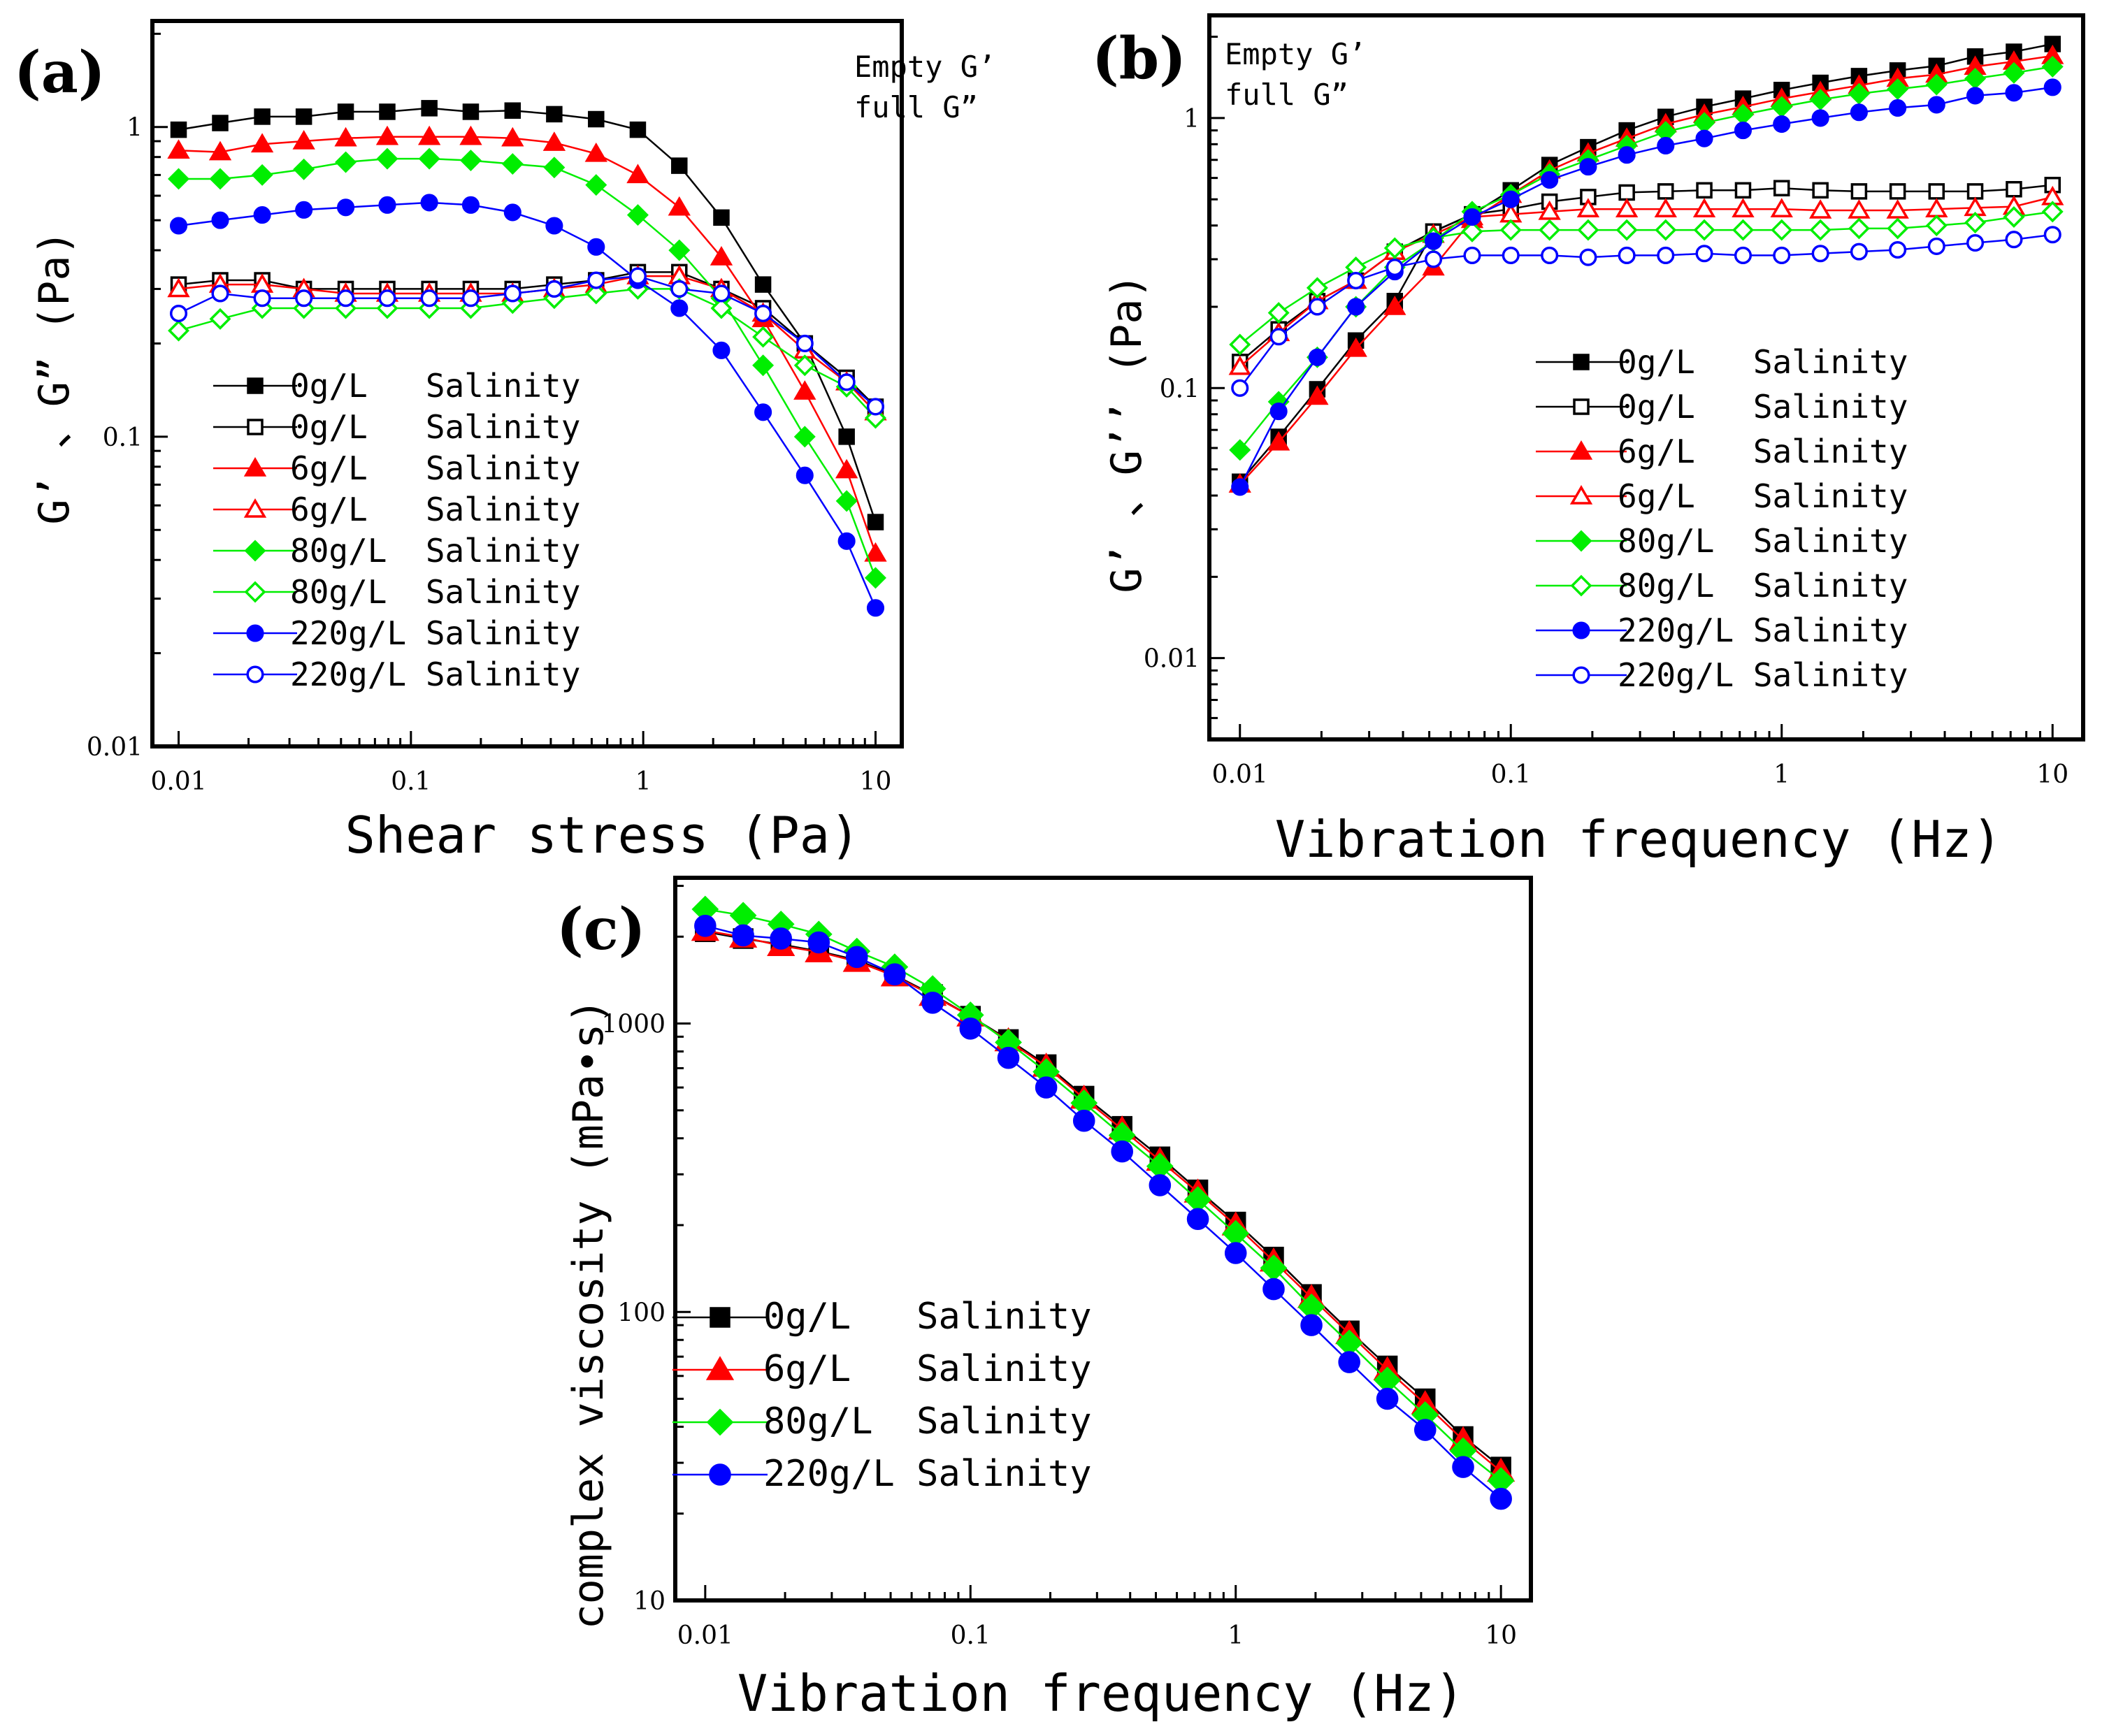  What do you see at coordinates (641, 1313) in the screenshot?
I see `y-tick-label: 100` at bounding box center [641, 1313].